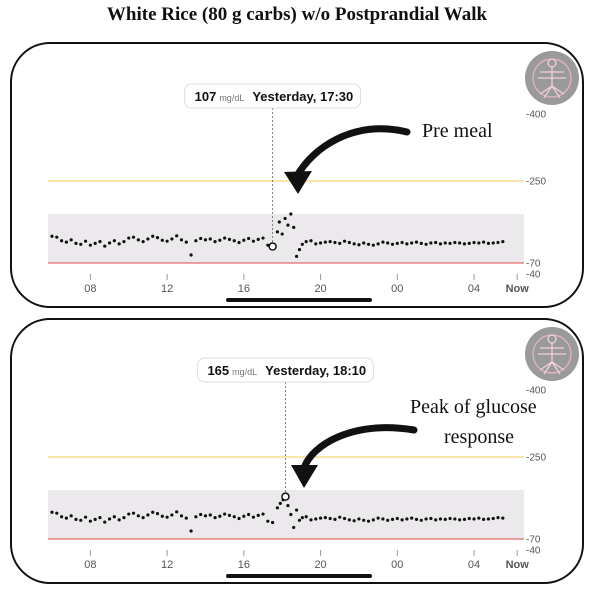 This screenshot has width=594, height=595. What do you see at coordinates (304, 476) in the screenshot?
I see `annotation-arrowhead` at bounding box center [304, 476].